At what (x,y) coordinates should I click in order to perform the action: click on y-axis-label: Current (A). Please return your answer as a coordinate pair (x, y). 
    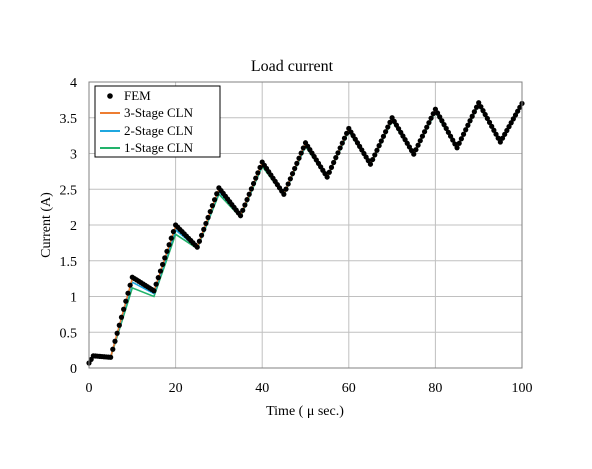
    Looking at the image, I should click on (46, 225).